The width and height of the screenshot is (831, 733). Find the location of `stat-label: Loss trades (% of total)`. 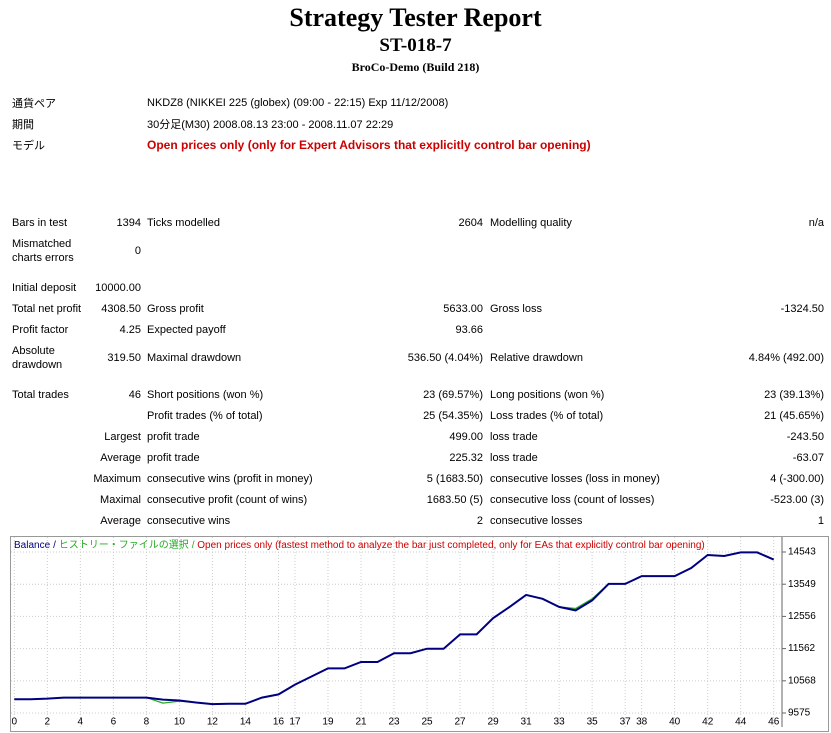

stat-label: Loss trades (% of total) is located at coordinates (547, 416).